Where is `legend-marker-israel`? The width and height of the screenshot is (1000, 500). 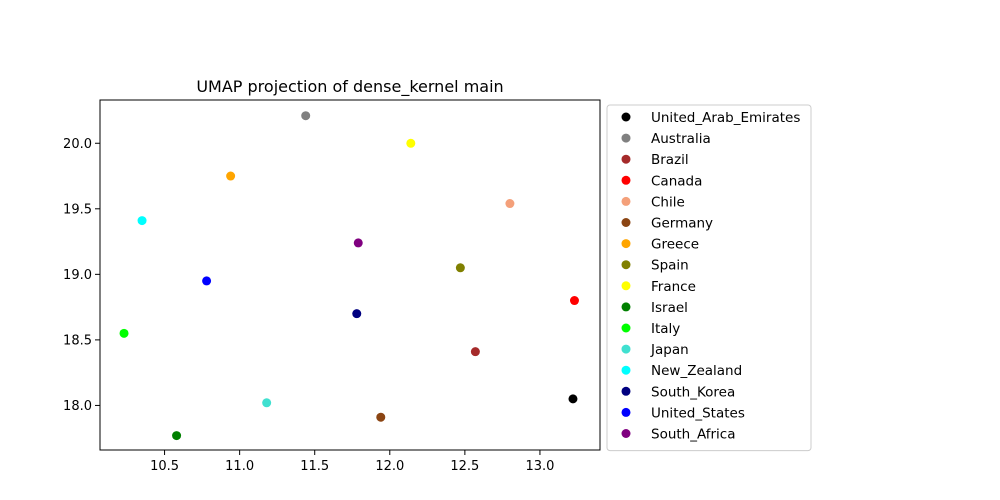 legend-marker-israel is located at coordinates (626, 307).